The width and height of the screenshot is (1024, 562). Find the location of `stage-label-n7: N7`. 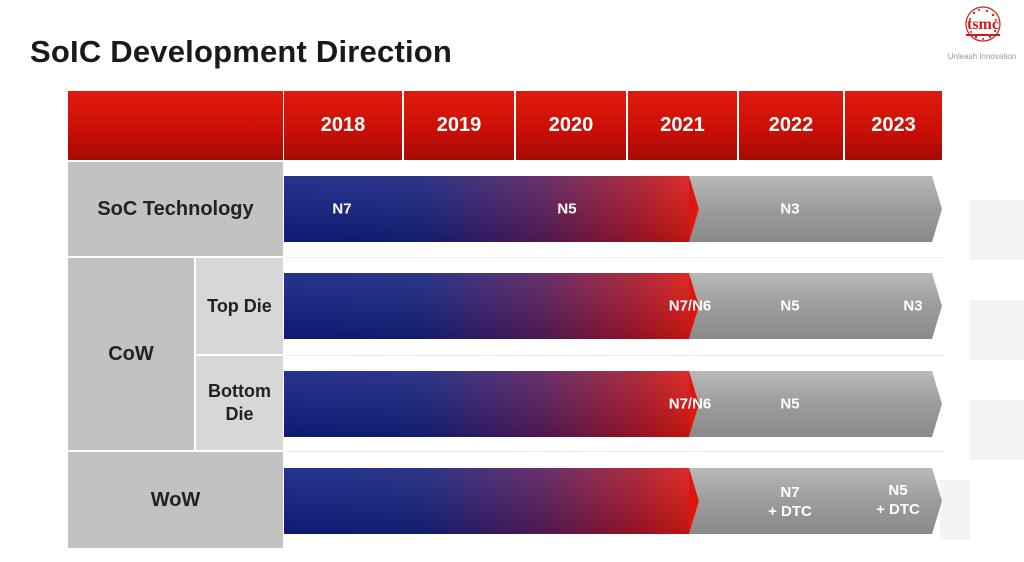

stage-label-n7: N7 is located at coordinates (342, 209).